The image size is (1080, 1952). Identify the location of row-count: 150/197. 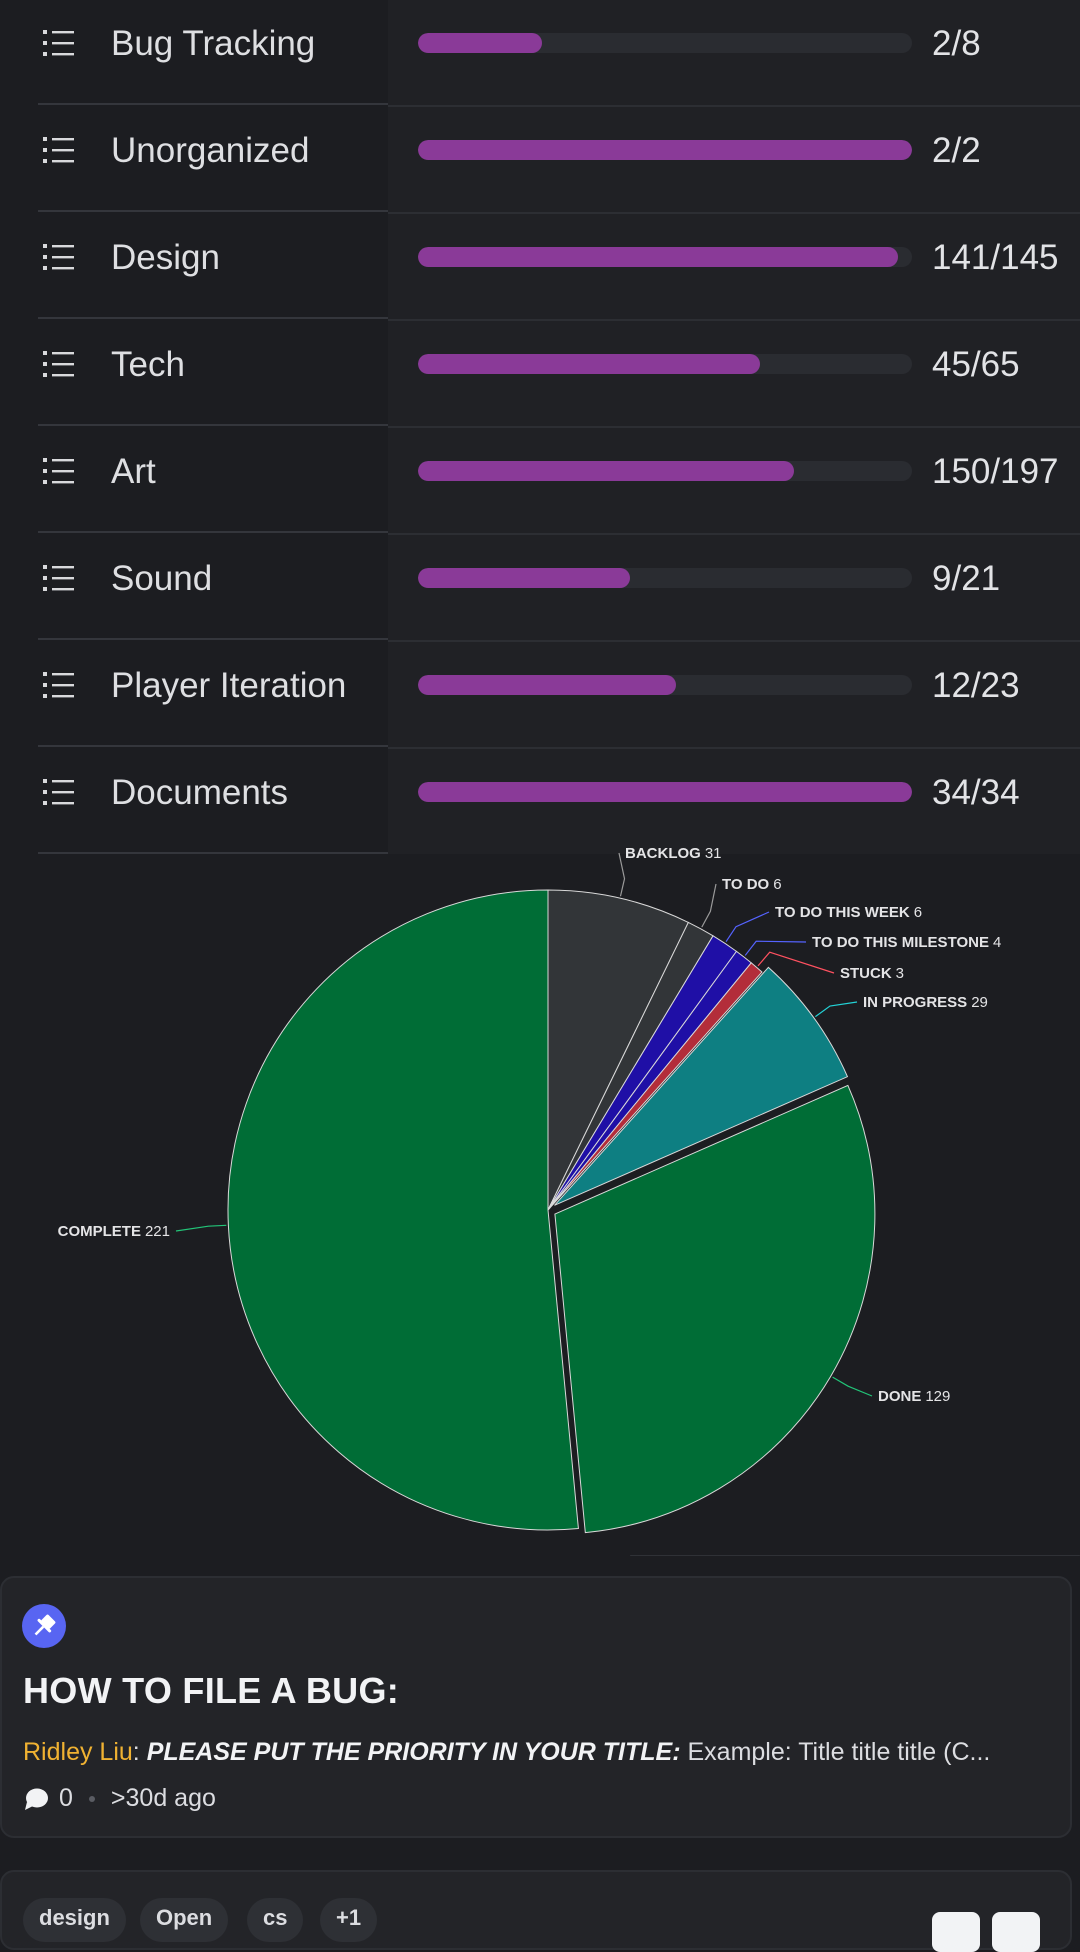
(995, 471).